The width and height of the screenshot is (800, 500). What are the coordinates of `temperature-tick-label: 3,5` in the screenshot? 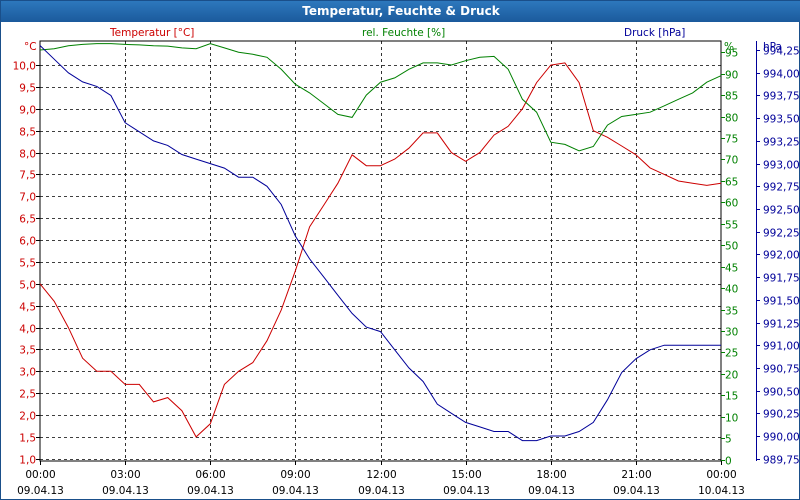 It's located at (27, 351).